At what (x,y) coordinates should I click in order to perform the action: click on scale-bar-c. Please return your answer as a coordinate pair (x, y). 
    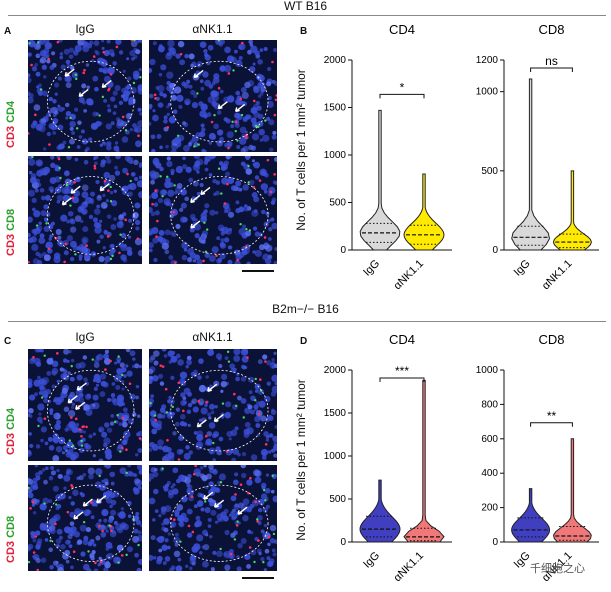
    Looking at the image, I should click on (258, 578).